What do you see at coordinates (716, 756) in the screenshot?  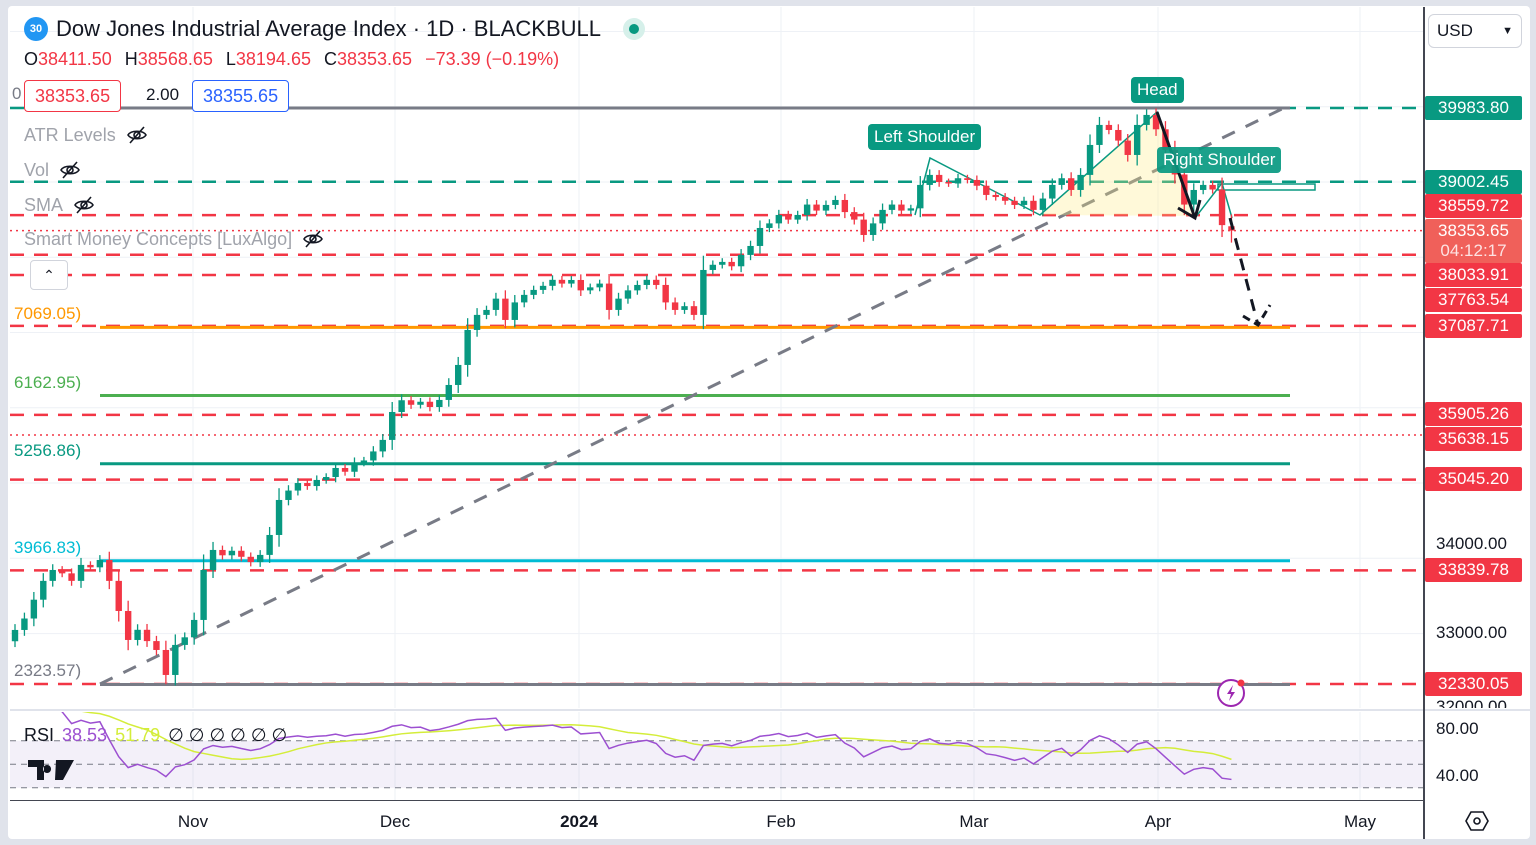 I see `rsi-pane` at bounding box center [716, 756].